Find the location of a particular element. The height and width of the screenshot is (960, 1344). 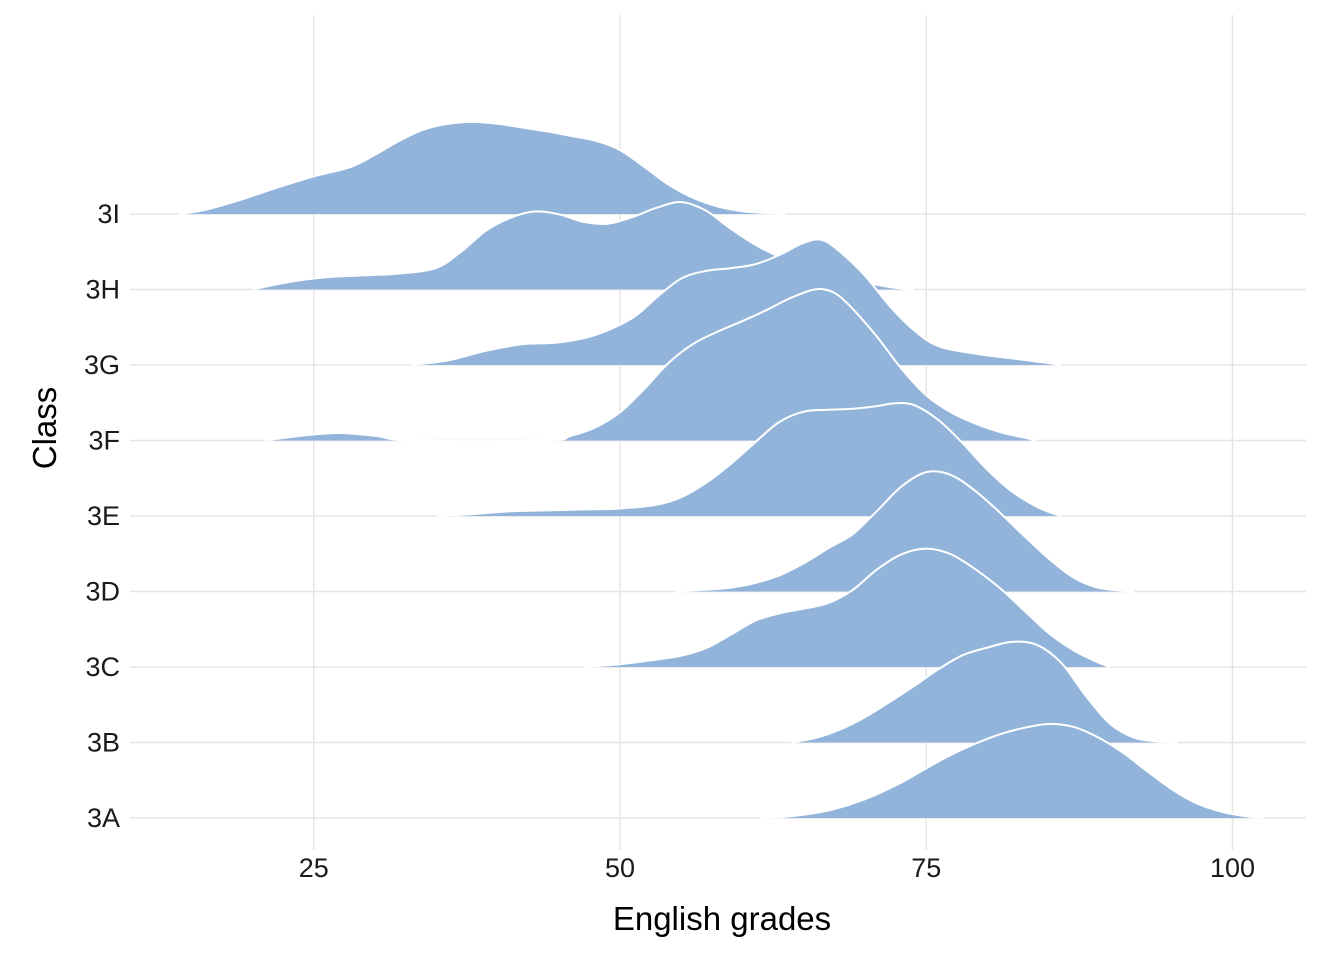

x-axis-title: English grades is located at coordinates (722, 918).